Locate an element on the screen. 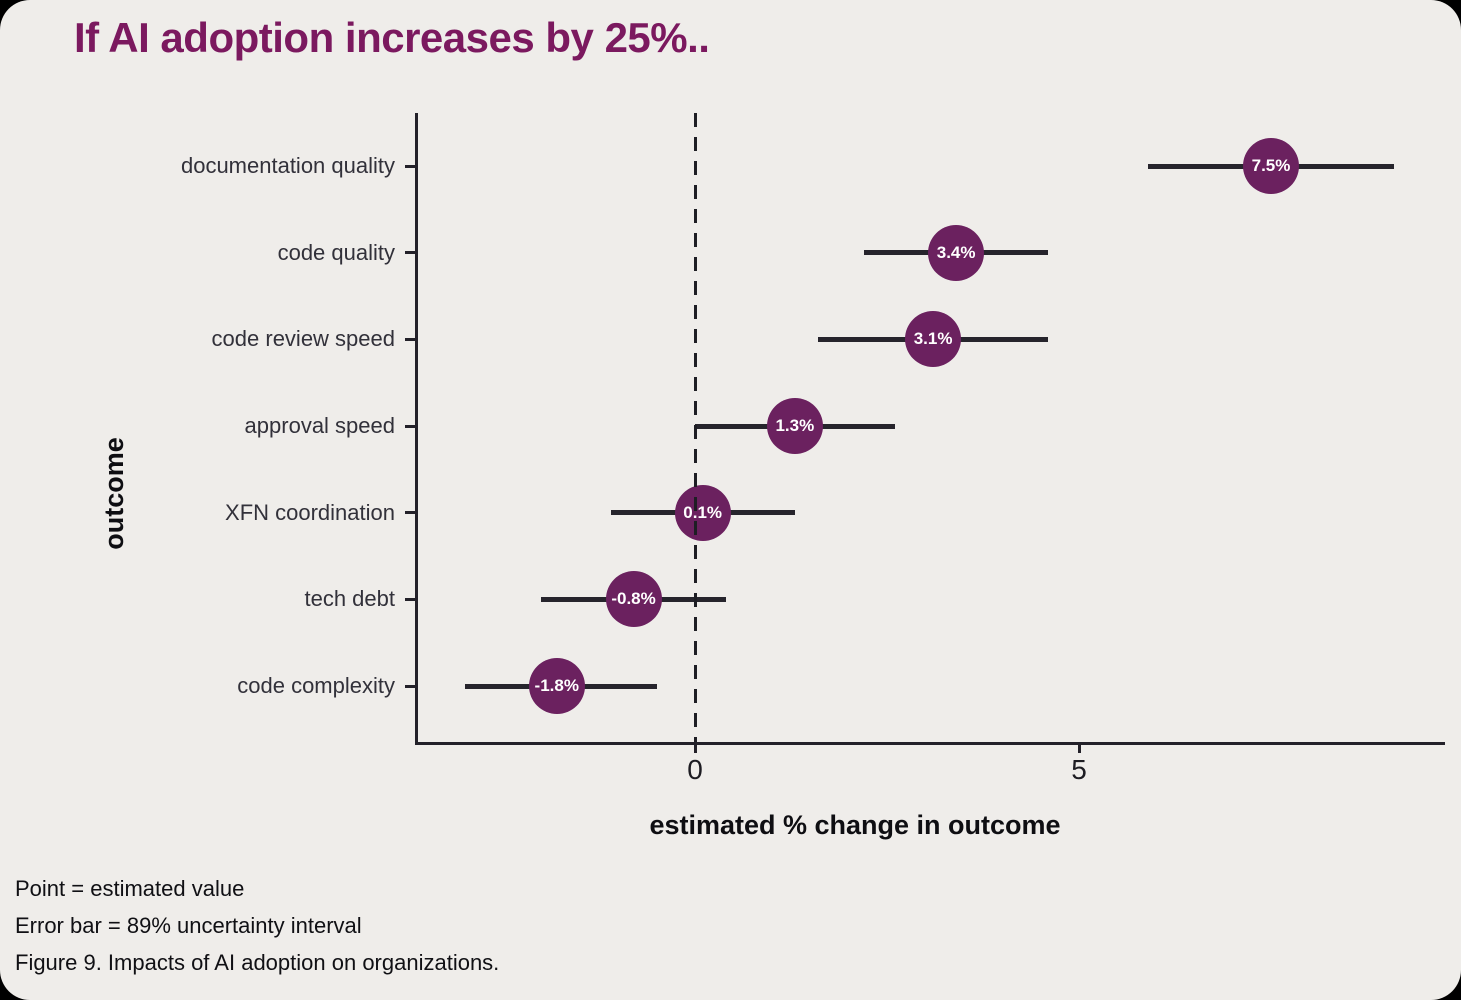 The height and width of the screenshot is (1000, 1461). estimate-point-label: 3.4% is located at coordinates (956, 252).